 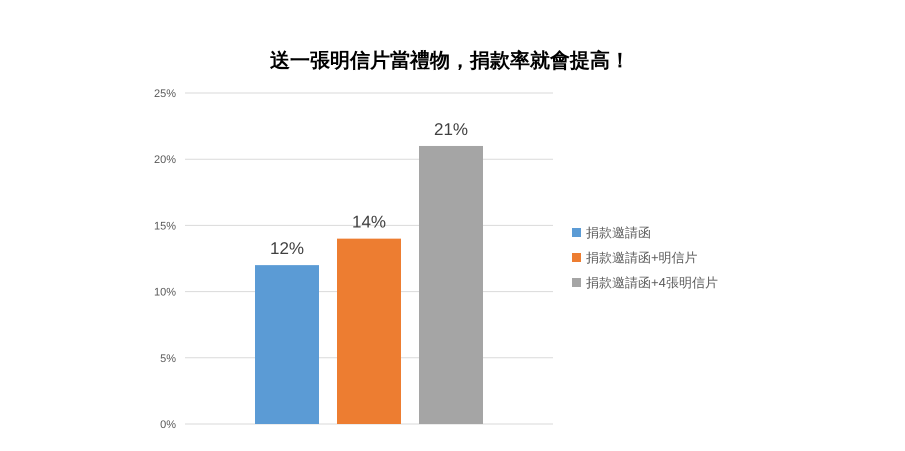 I want to click on data-label: 12%, so click(x=287, y=248).